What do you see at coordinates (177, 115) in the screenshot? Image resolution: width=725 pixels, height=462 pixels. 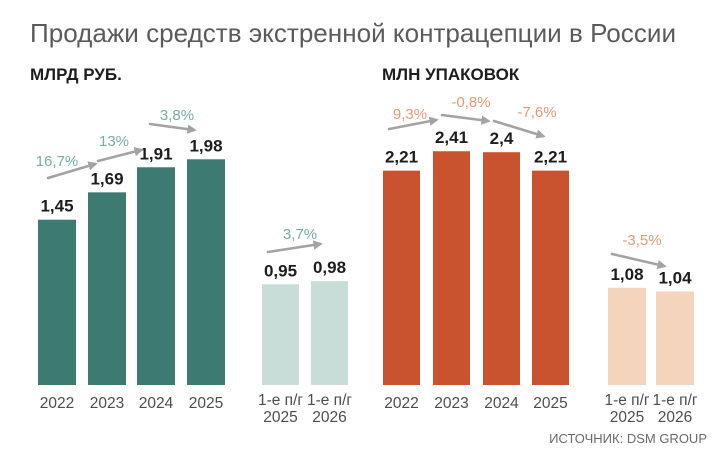 I see `growth-label: 3,8%` at bounding box center [177, 115].